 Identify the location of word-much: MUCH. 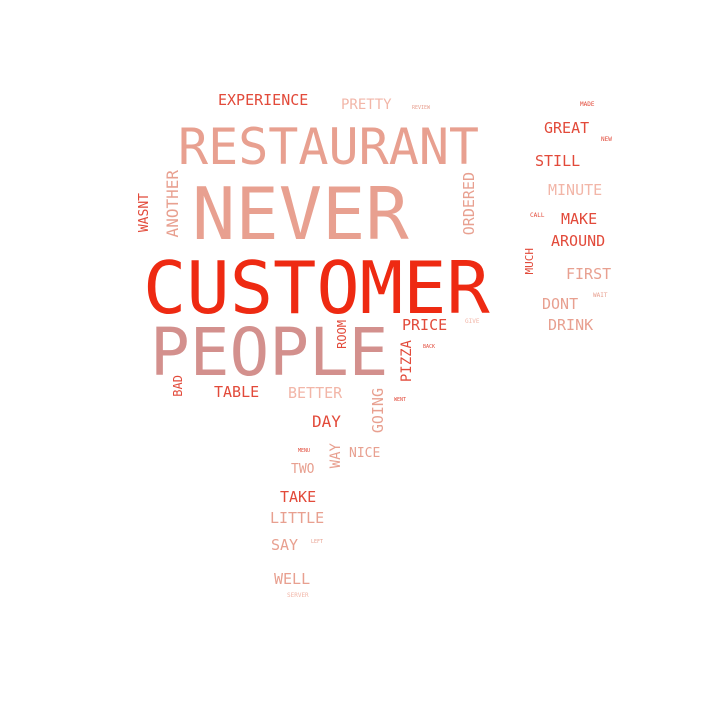
(529, 261).